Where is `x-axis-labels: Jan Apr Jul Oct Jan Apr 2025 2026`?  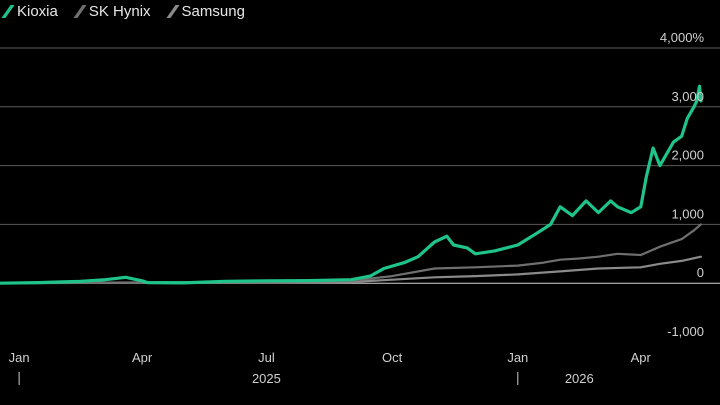
x-axis-labels: Jan Apr Jul Oct Jan Apr 2025 2026 is located at coordinates (330, 368).